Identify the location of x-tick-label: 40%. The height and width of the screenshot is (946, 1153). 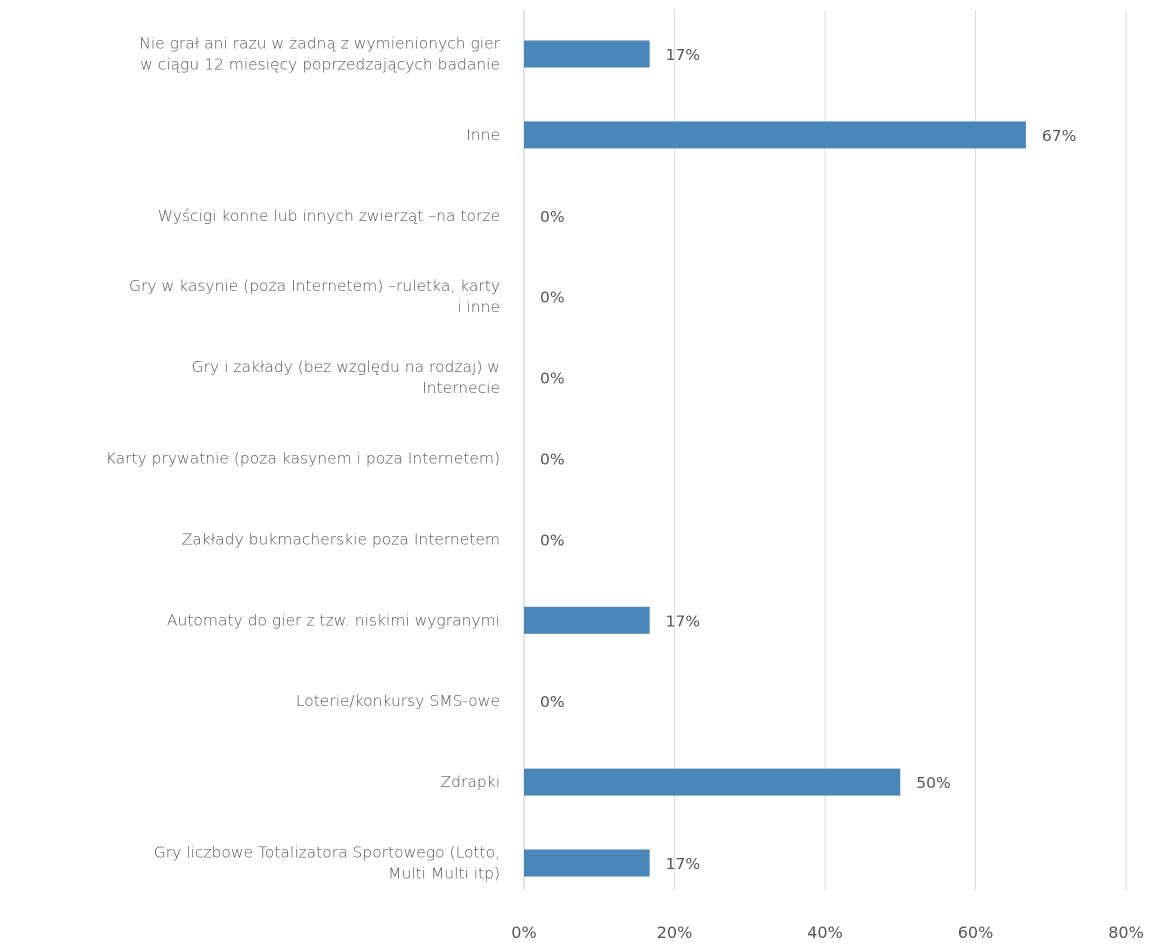
(825, 932).